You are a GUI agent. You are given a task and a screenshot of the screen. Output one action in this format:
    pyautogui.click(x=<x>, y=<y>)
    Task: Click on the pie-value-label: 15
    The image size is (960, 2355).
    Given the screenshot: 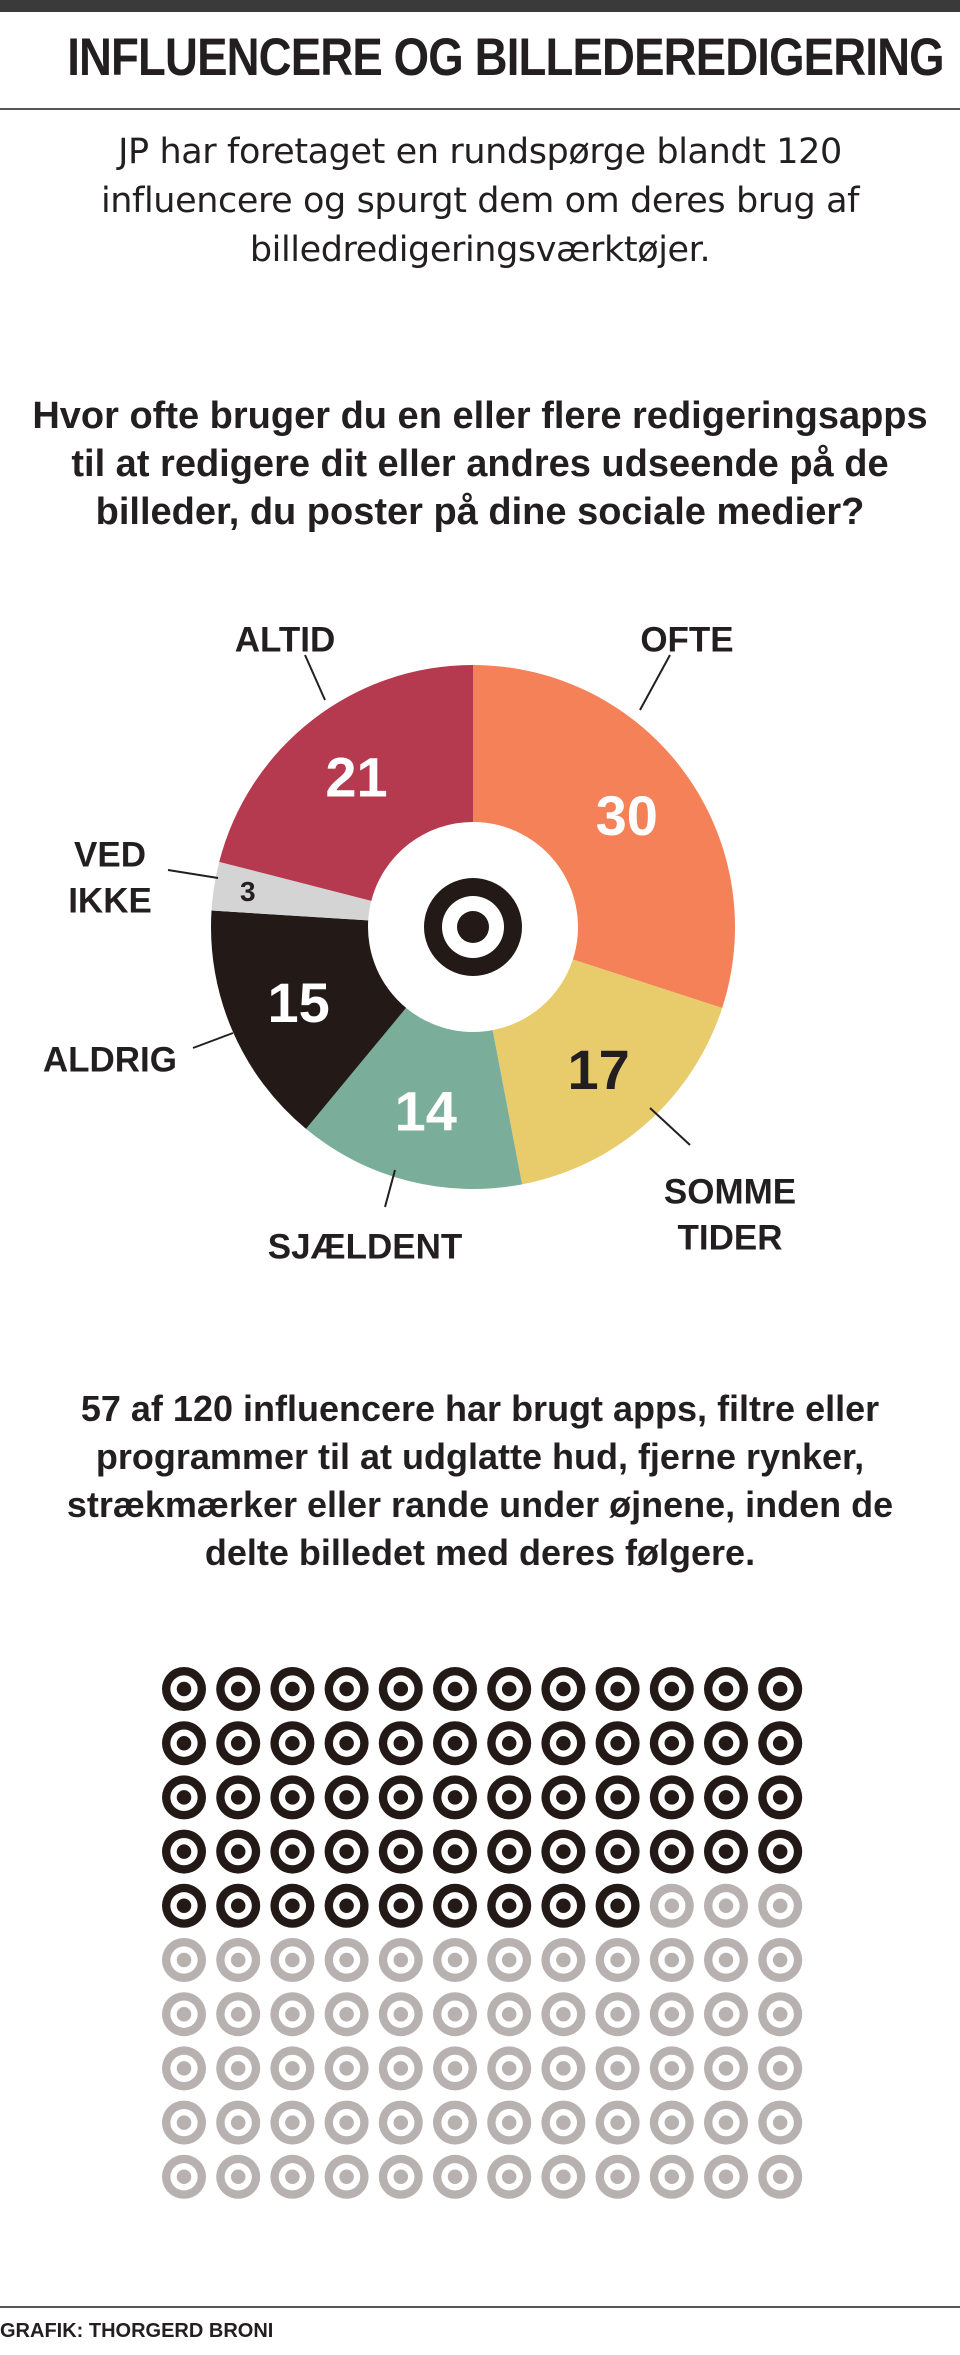 What is the action you would take?
    pyautogui.click(x=298, y=1002)
    